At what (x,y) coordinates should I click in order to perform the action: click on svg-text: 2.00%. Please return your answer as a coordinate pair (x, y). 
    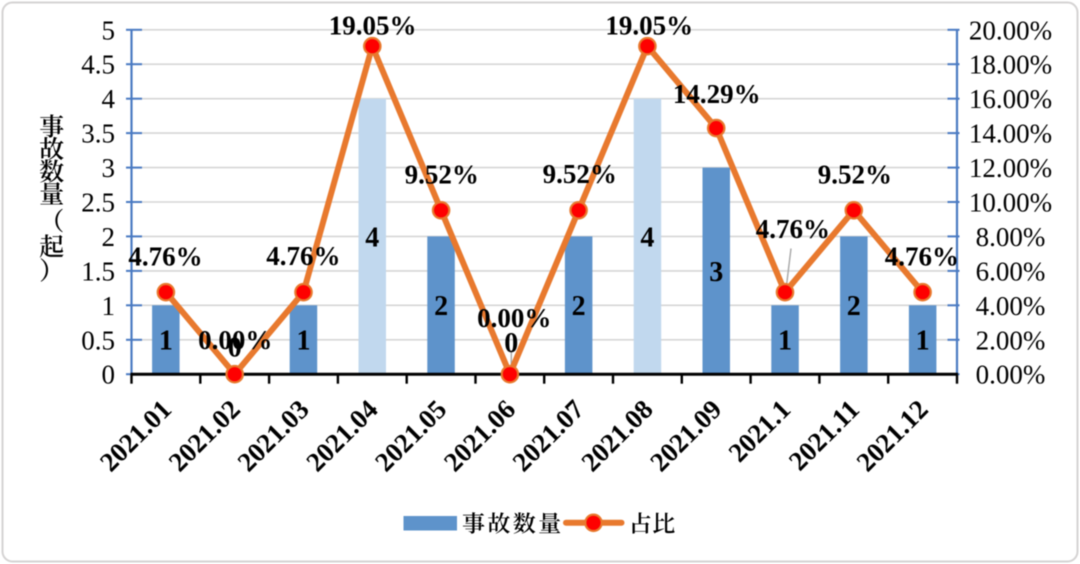
    Looking at the image, I should click on (1011, 340).